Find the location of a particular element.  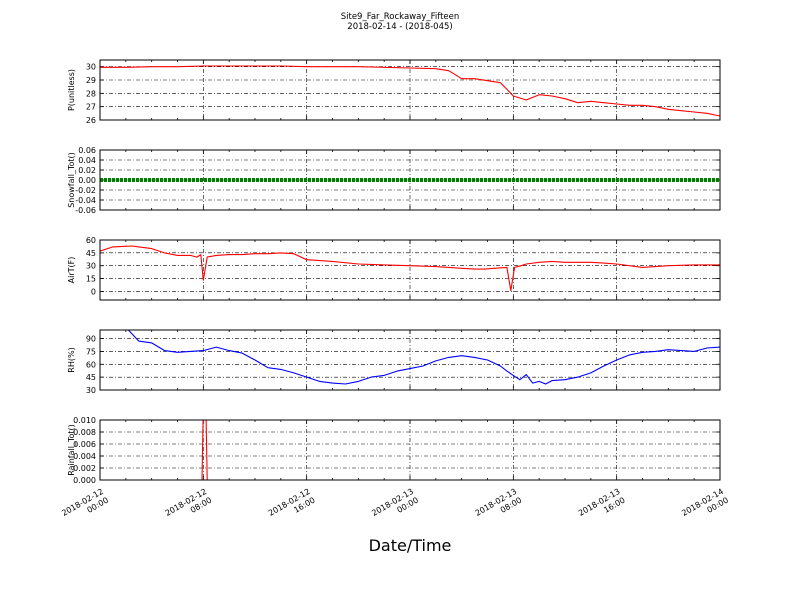

y-tick-label: 75 is located at coordinates (91, 351).